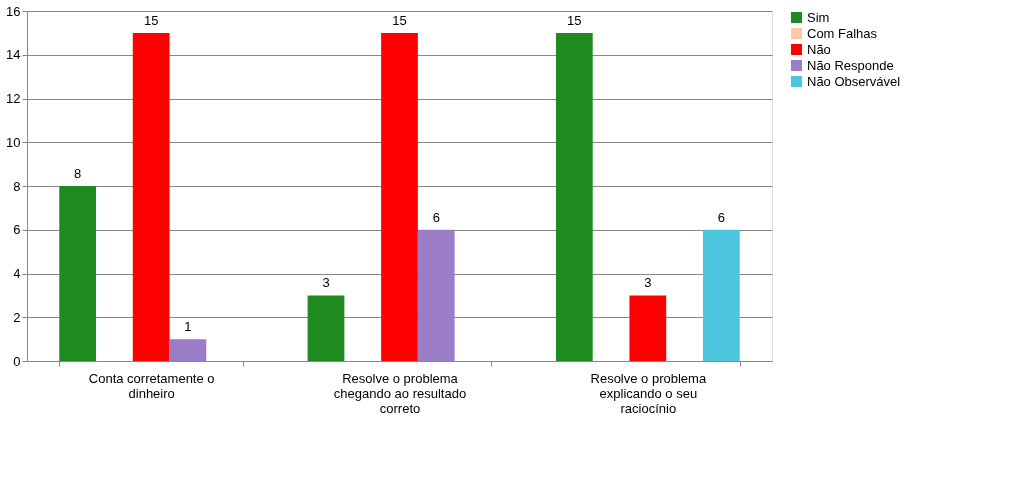 The image size is (1029, 486). What do you see at coordinates (13, 55) in the screenshot?
I see `y-tick-label: 14` at bounding box center [13, 55].